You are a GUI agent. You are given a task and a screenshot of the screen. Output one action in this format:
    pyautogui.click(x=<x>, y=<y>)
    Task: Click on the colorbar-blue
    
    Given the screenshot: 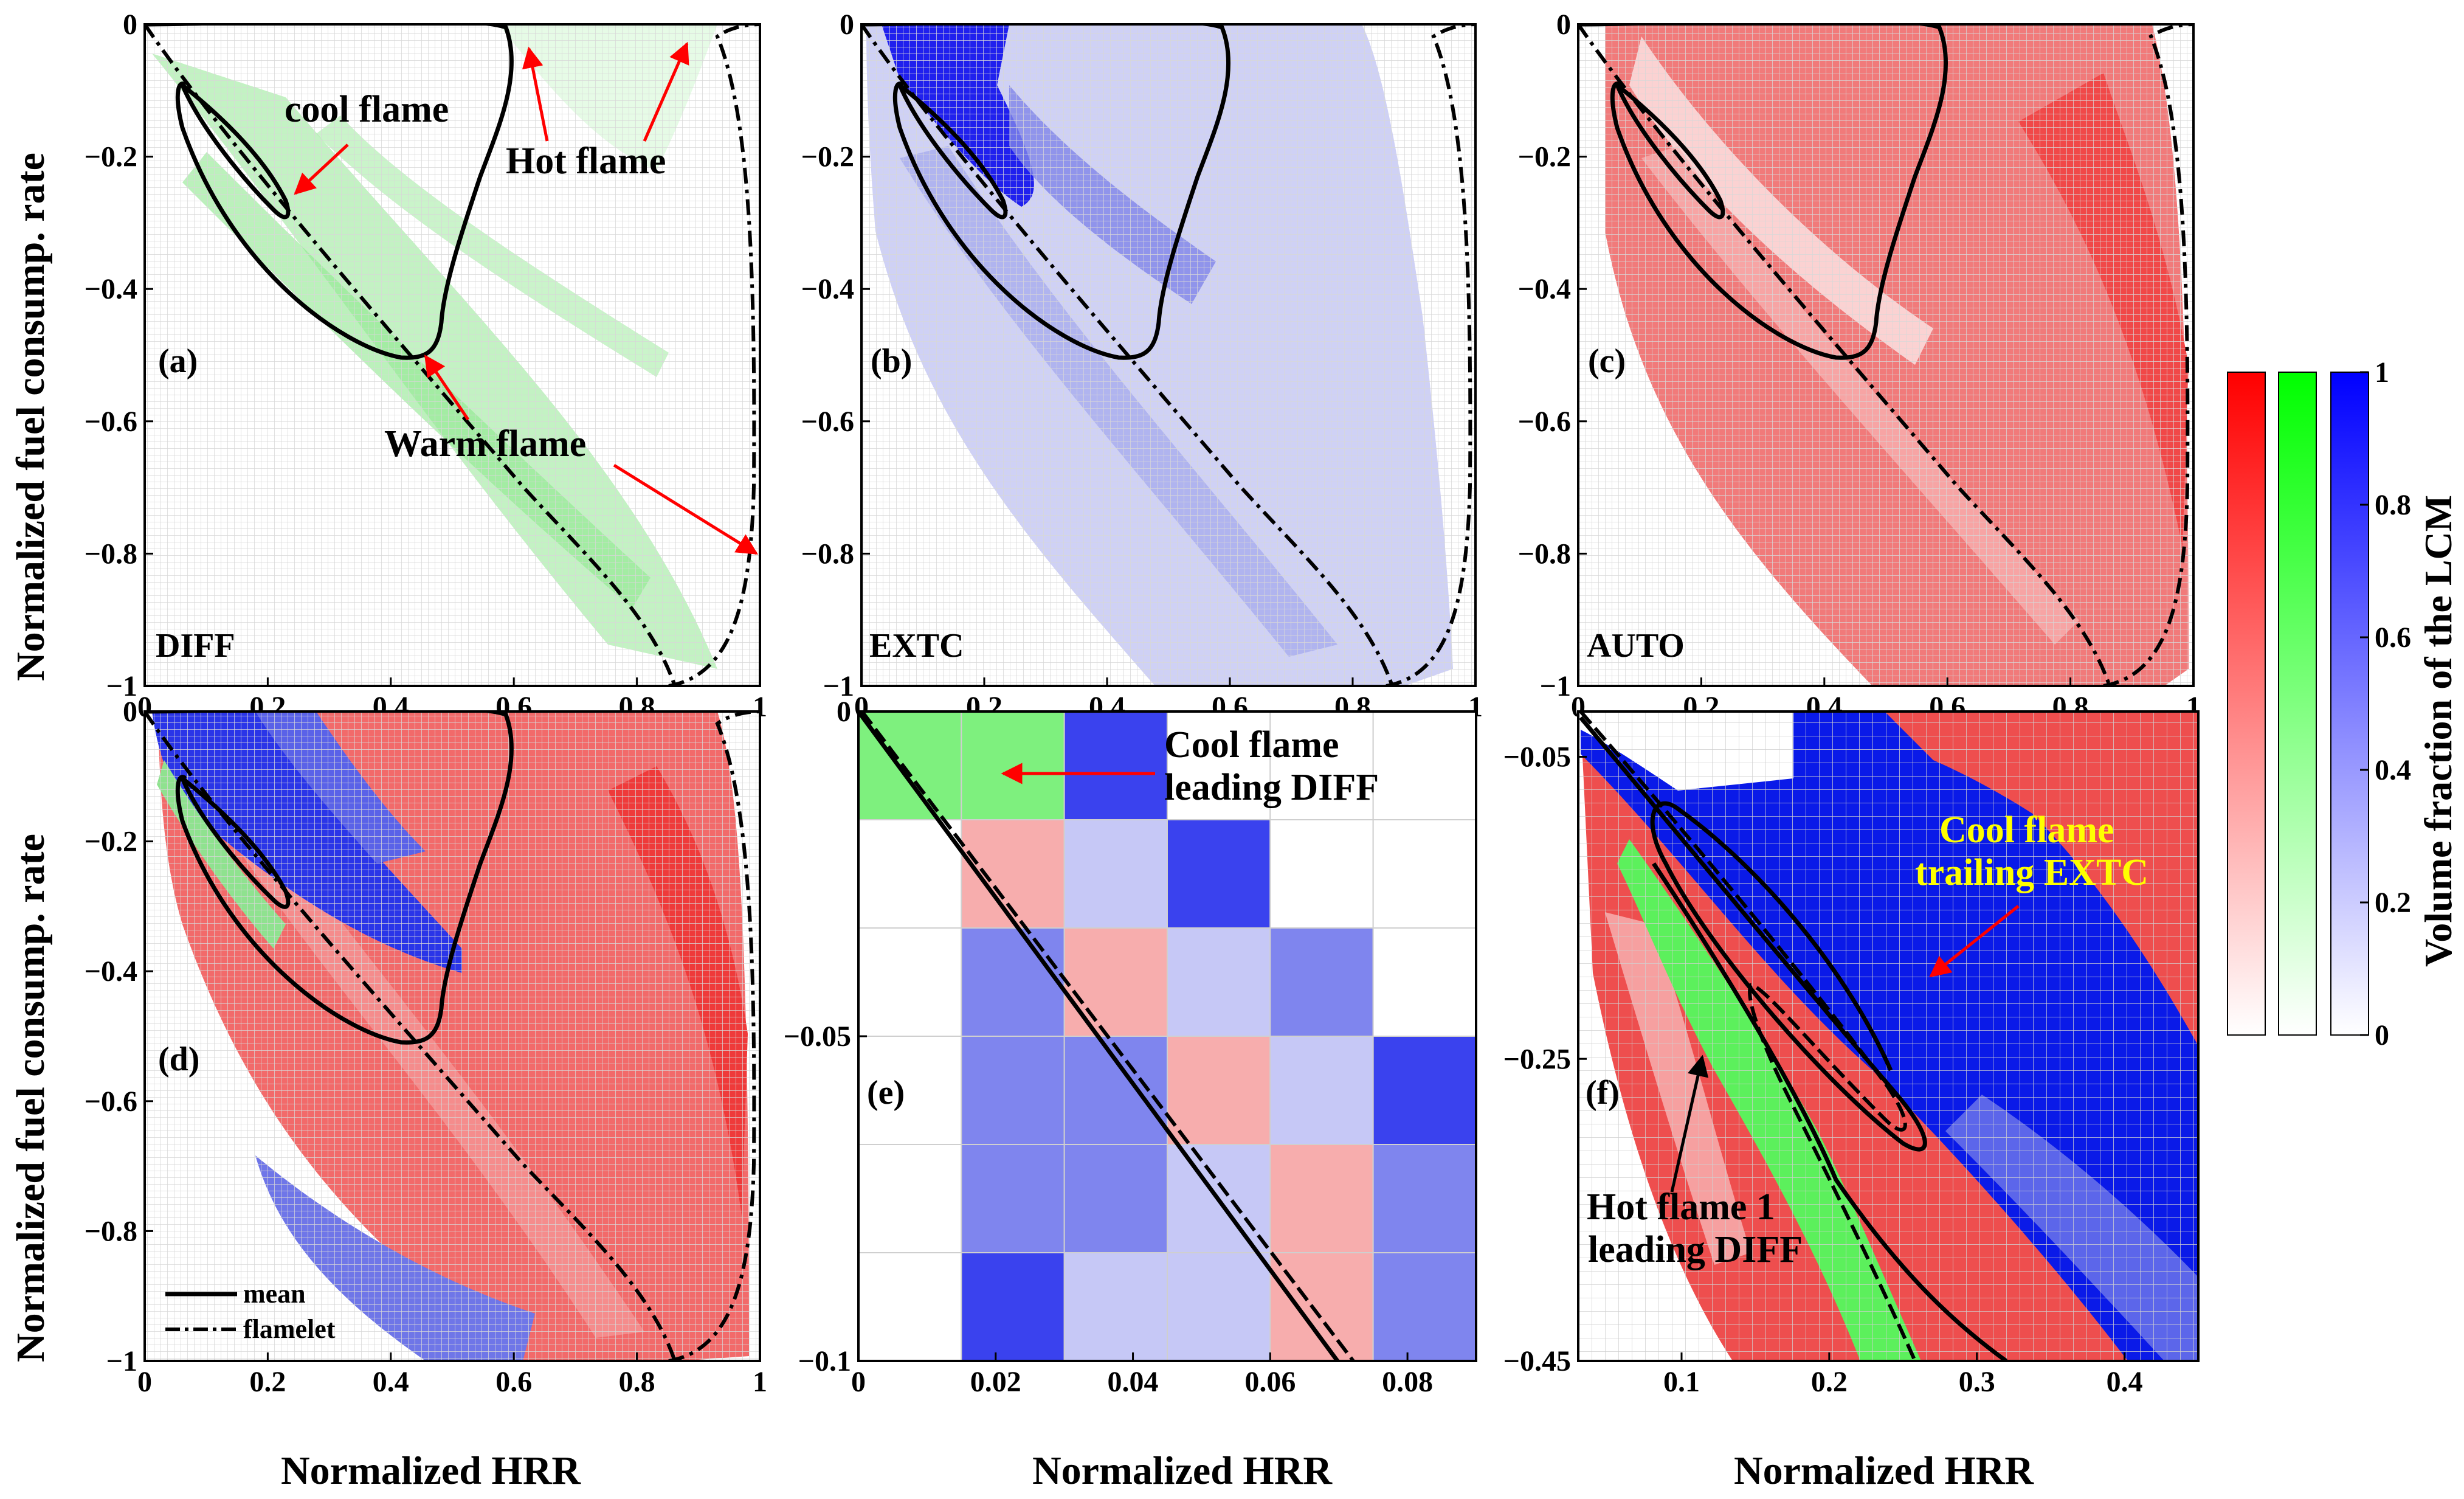 What is the action you would take?
    pyautogui.click(x=2349, y=704)
    